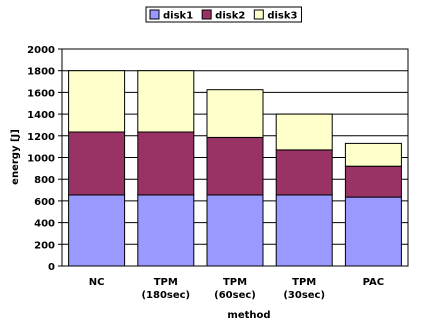 The image size is (430, 329). I want to click on legend-swatch-disk1, so click(154, 14).